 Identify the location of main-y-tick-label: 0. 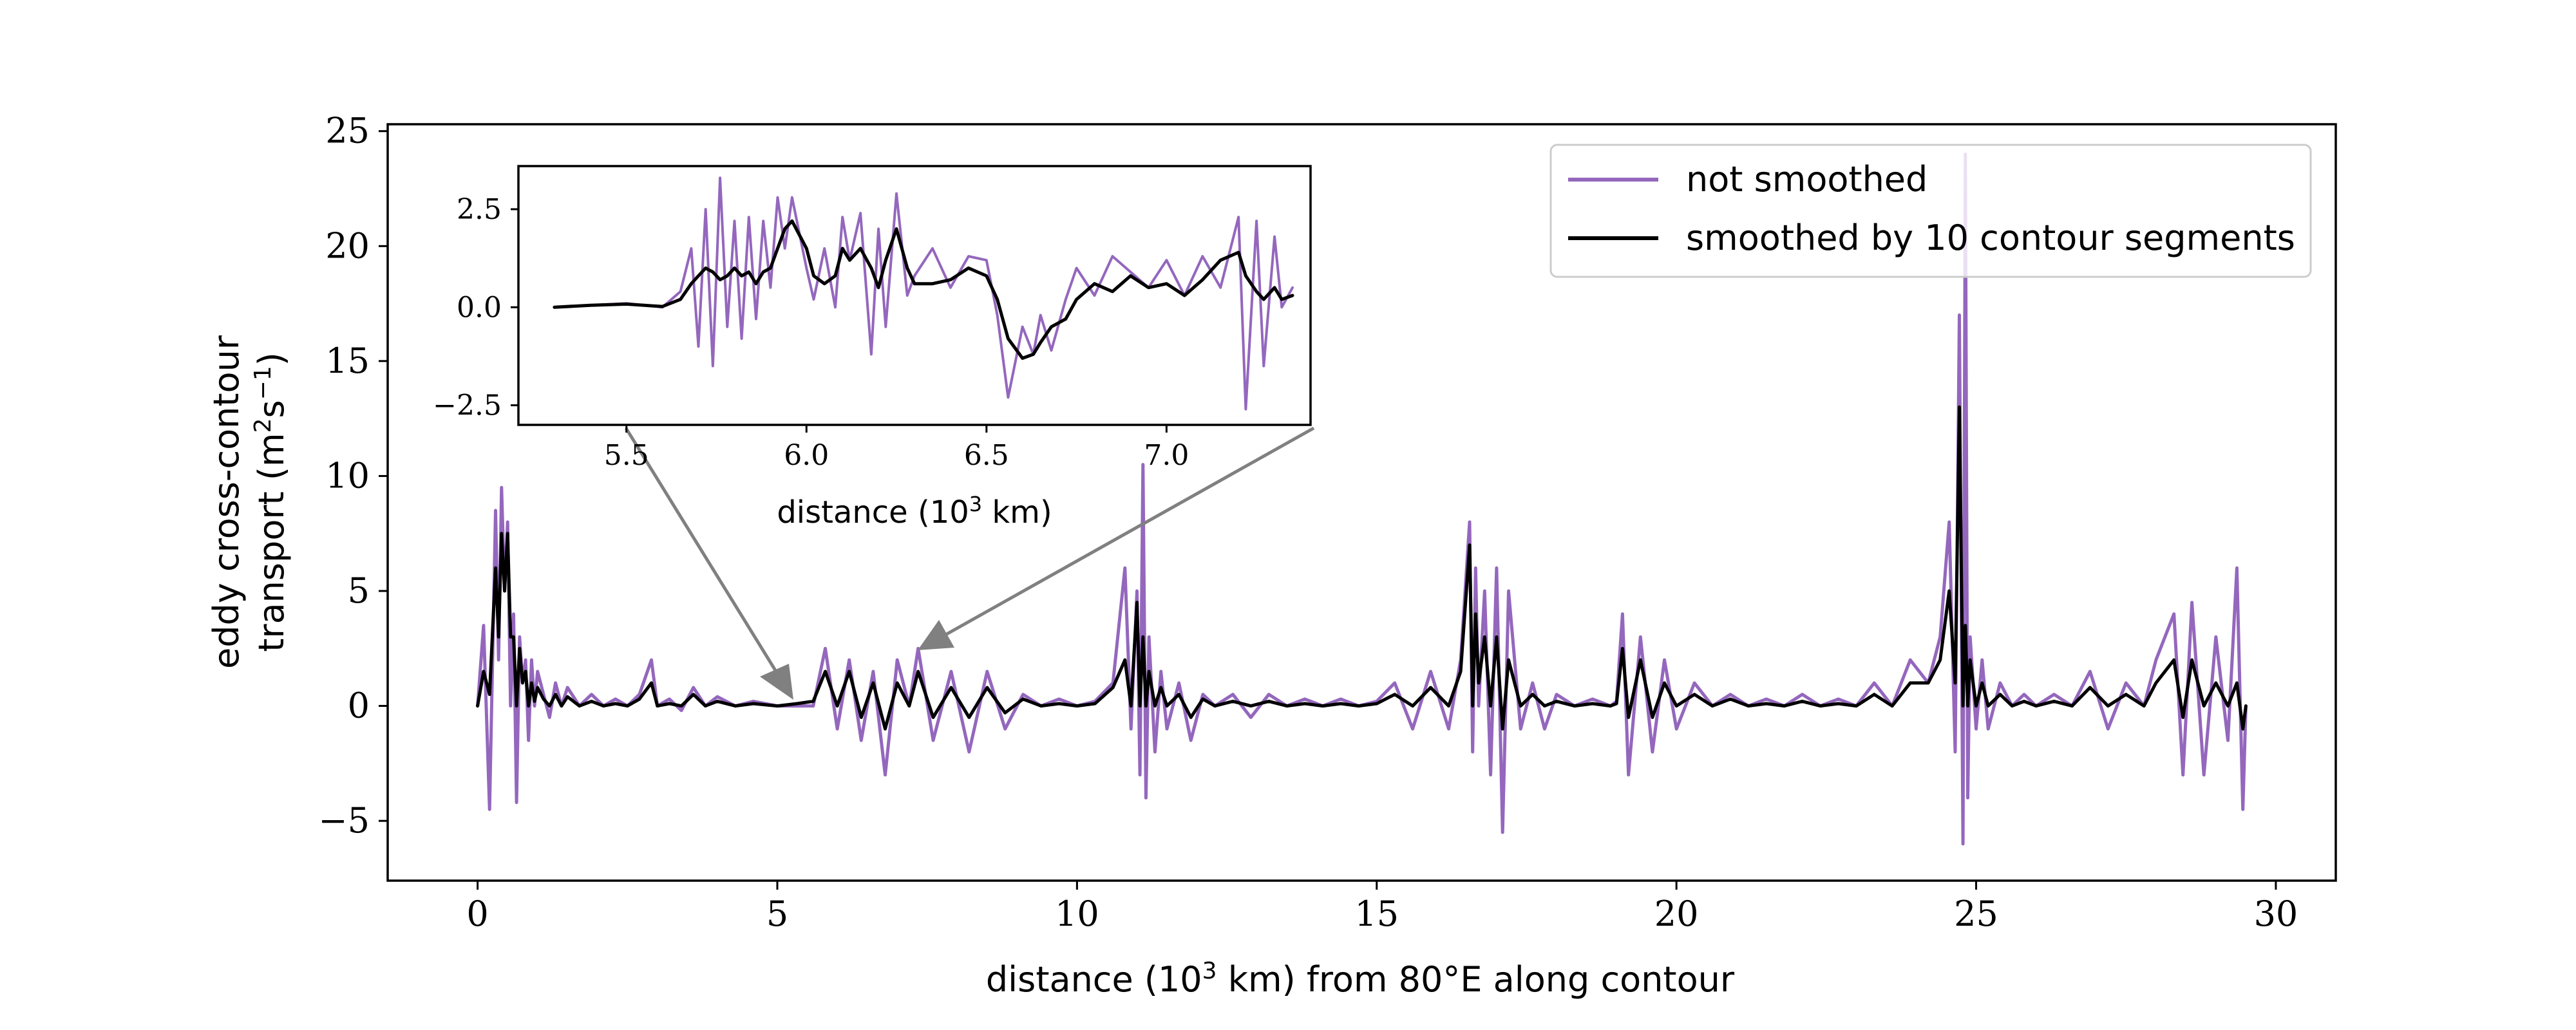
(359, 706).